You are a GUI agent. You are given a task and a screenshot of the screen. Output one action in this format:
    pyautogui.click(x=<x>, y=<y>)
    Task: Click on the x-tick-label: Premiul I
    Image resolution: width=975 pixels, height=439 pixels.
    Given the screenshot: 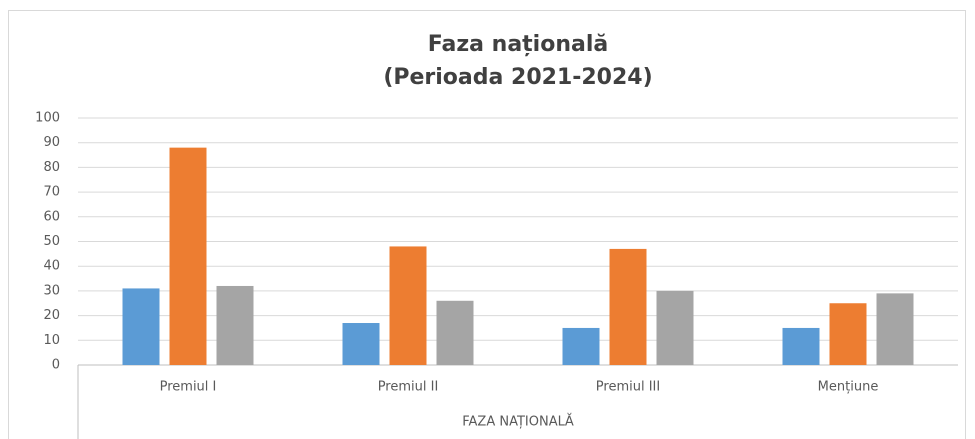 What is the action you would take?
    pyautogui.click(x=188, y=387)
    